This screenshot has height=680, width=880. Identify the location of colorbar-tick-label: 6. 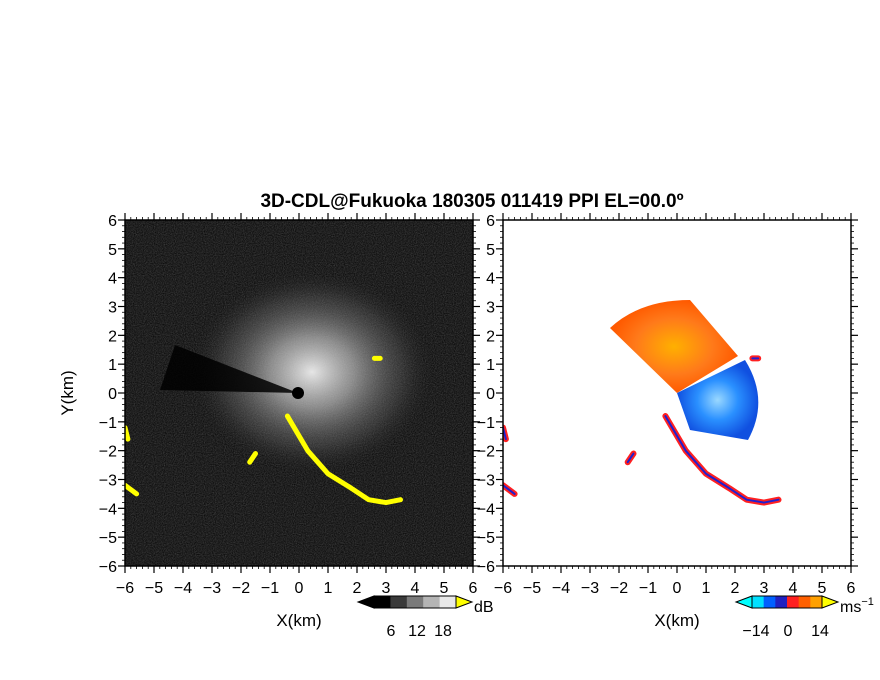
(391, 631).